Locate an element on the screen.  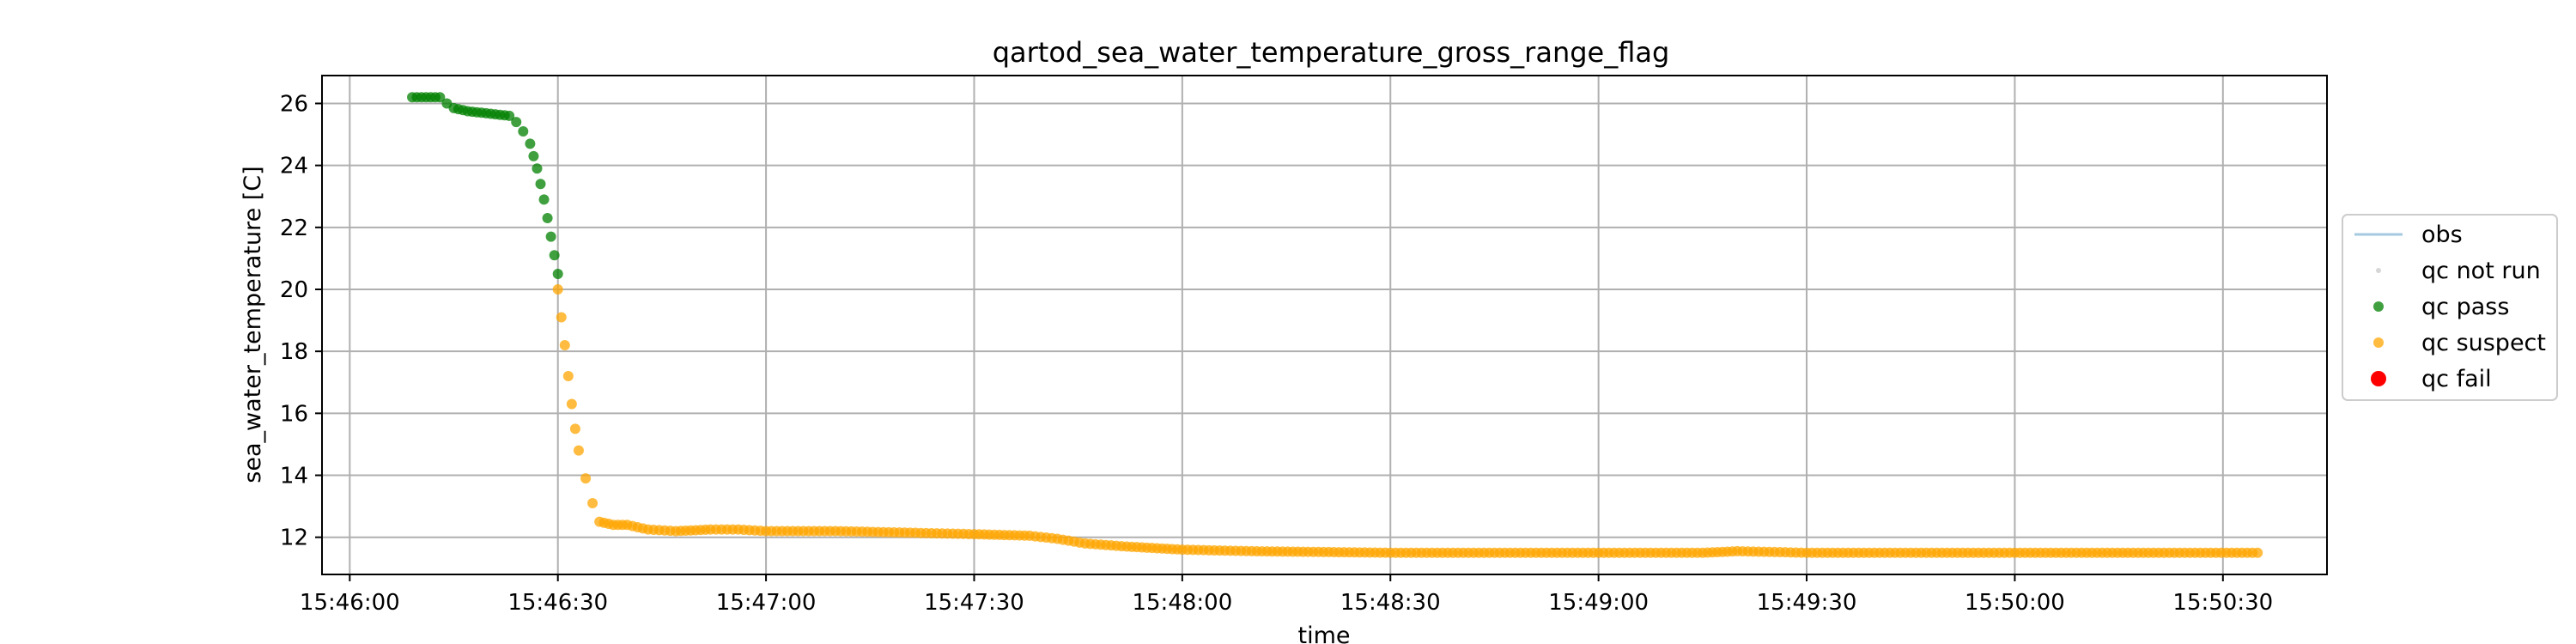
x-tick-label: 15:47:00 is located at coordinates (766, 603).